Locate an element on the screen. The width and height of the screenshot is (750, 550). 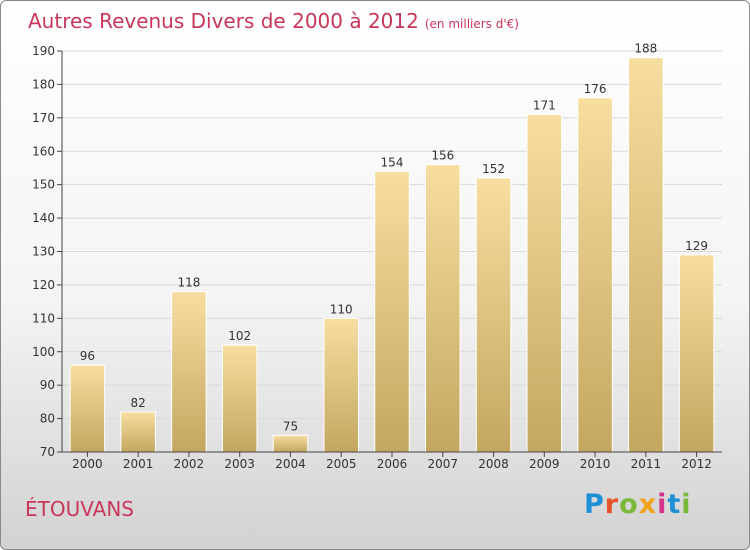
bar-2006 is located at coordinates (392, 311).